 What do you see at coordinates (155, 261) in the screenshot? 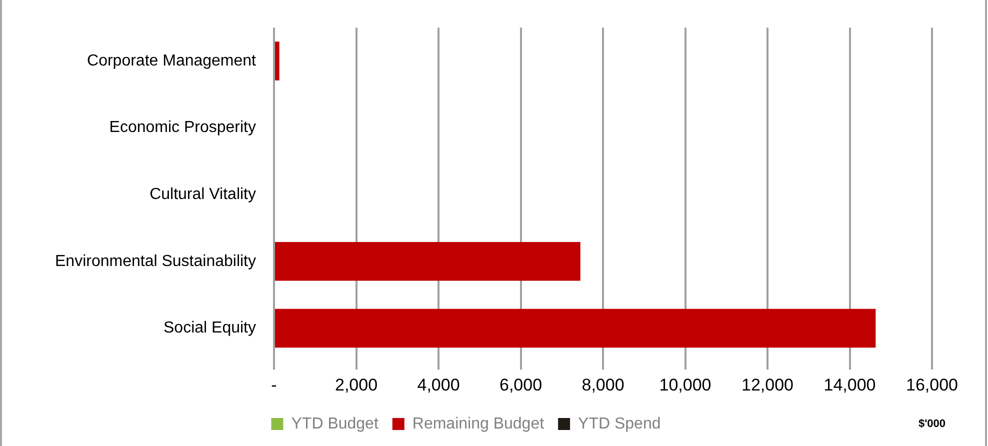
I see `y-tick-label: Environmental Sustainability` at bounding box center [155, 261].